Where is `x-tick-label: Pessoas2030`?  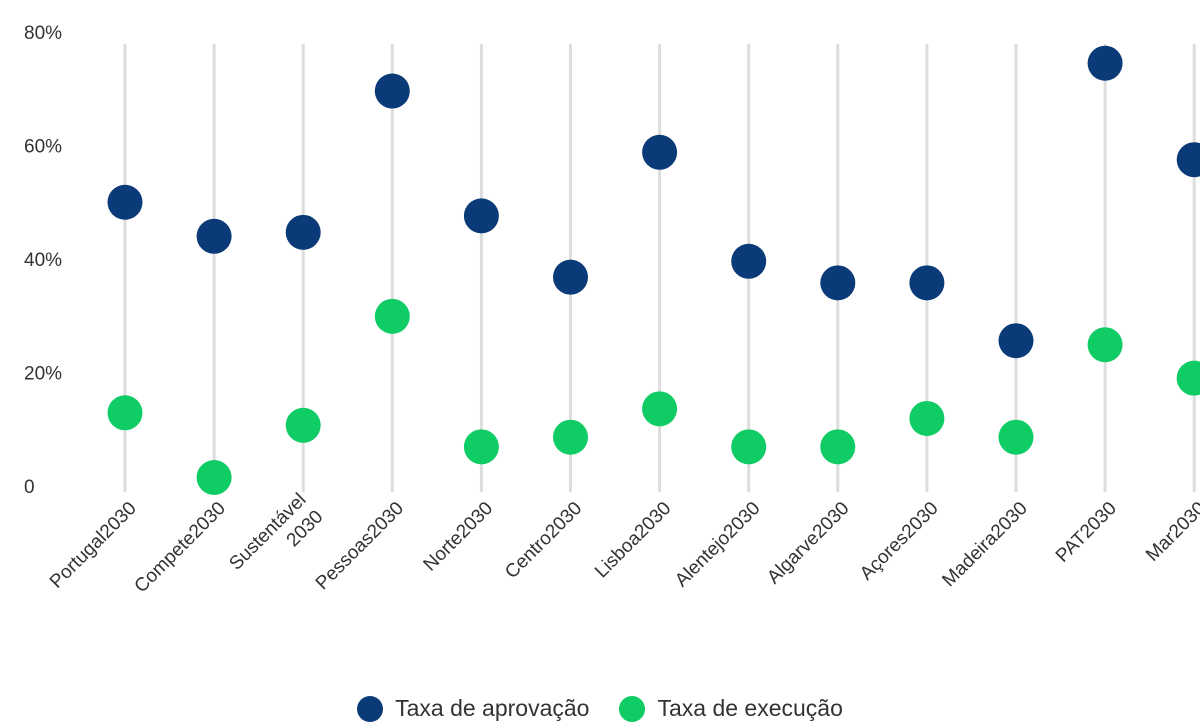 x-tick-label: Pessoas2030 is located at coordinates (360, 546).